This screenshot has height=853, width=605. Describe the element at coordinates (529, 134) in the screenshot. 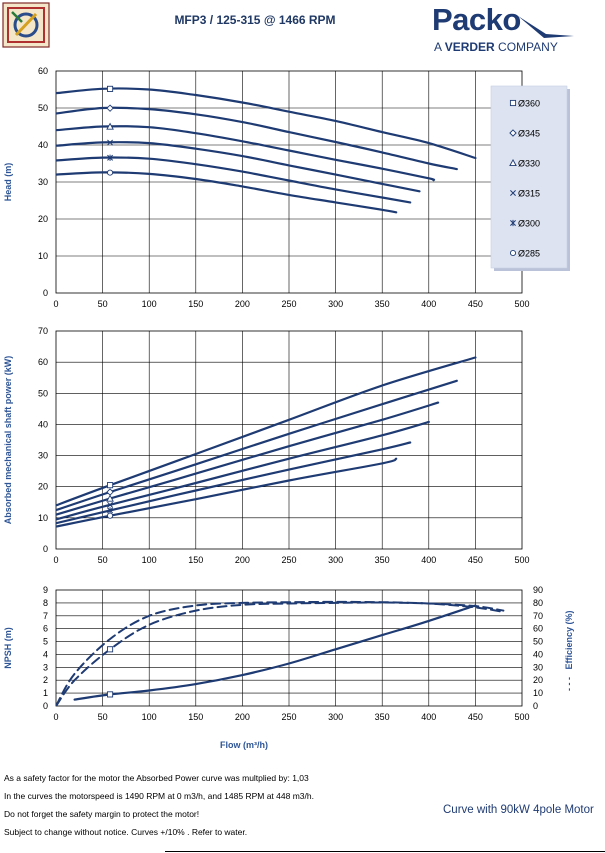

I see `legend-label-2: Ø345` at that location.